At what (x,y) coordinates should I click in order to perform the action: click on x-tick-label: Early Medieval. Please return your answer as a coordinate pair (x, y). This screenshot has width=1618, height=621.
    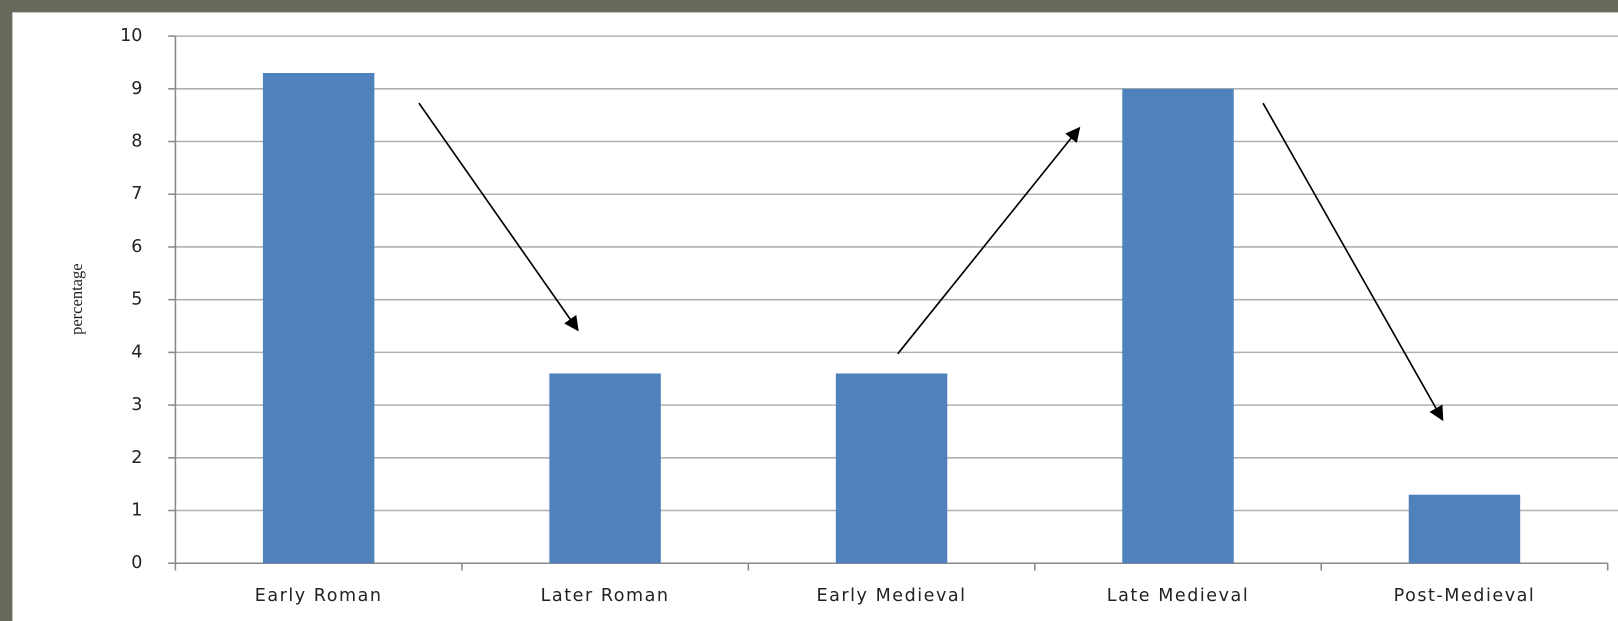
    Looking at the image, I should click on (891, 596).